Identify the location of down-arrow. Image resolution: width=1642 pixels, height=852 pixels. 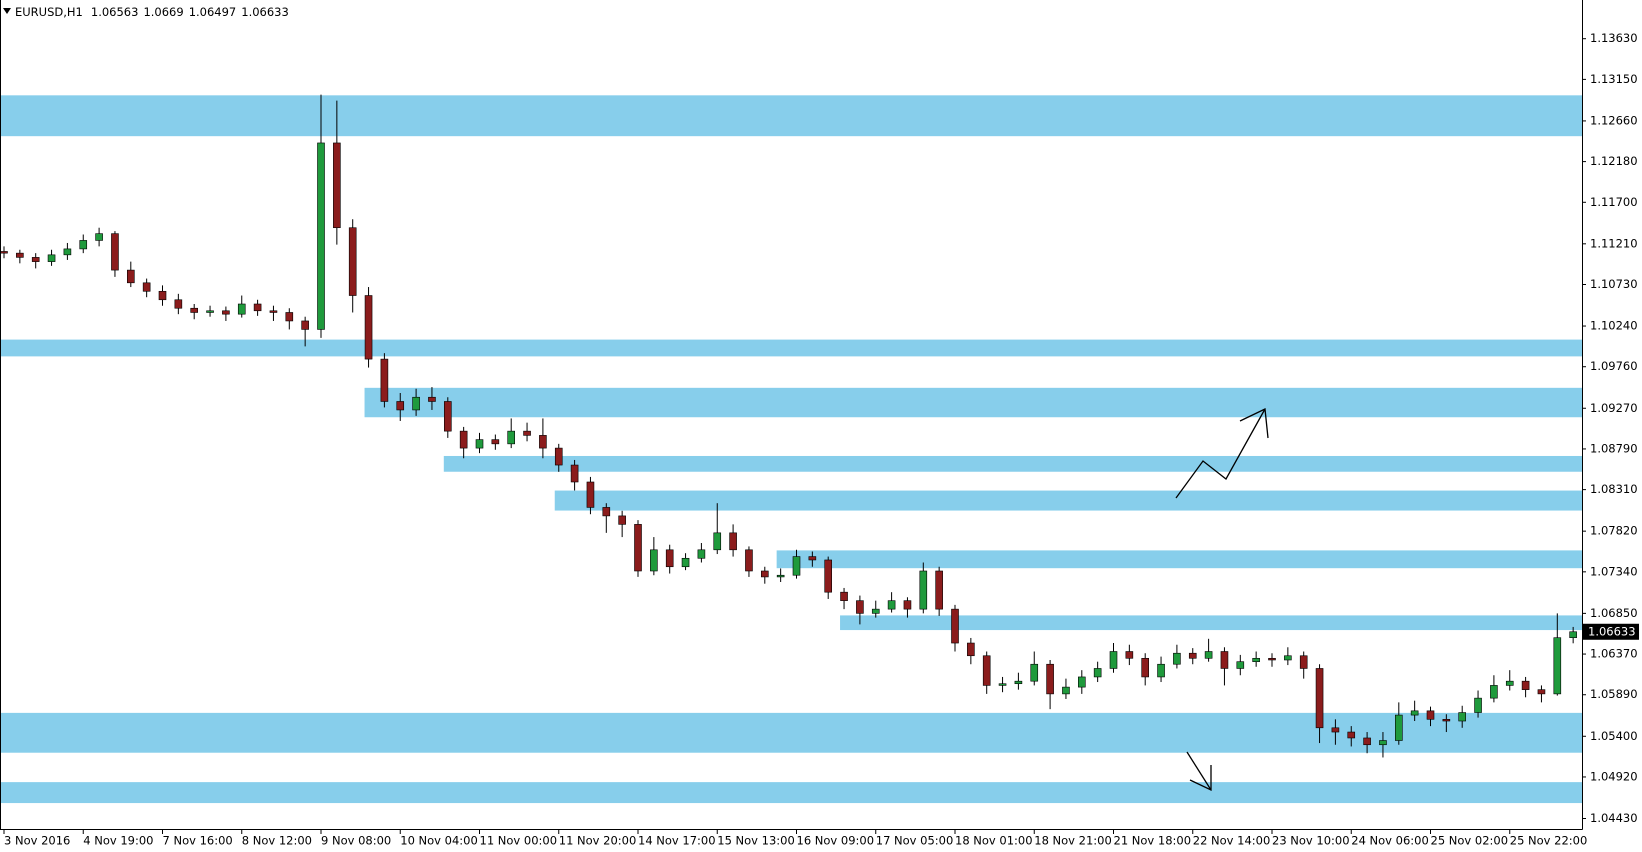
(1199, 771).